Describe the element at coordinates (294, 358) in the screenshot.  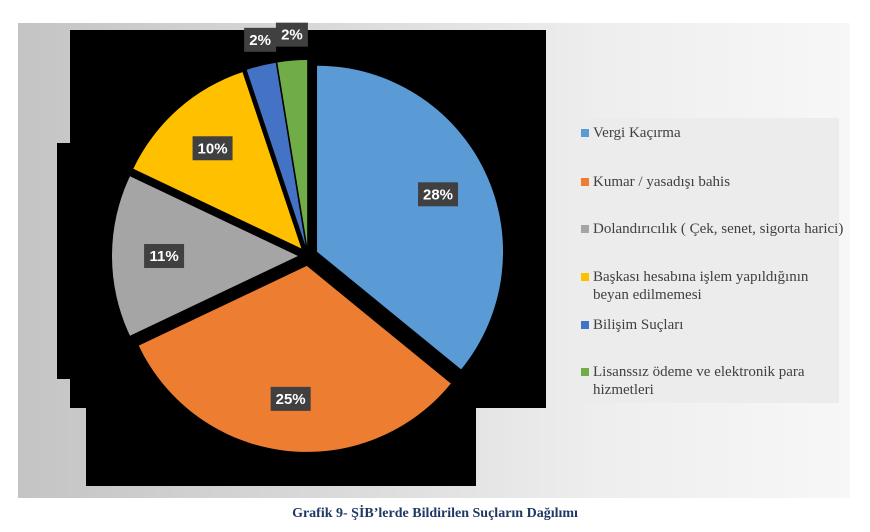
I see `pie-slice-kumar` at that location.